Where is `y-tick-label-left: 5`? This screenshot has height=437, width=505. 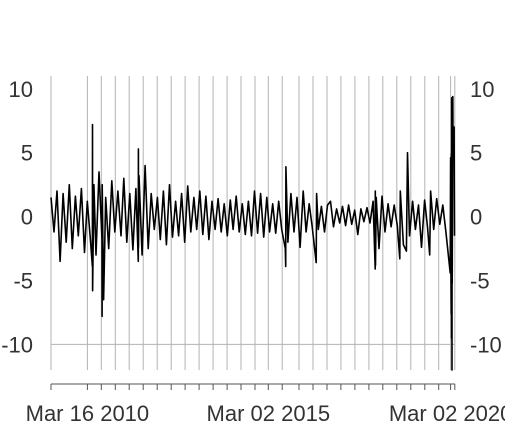 y-tick-label-left: 5 is located at coordinates (27, 153).